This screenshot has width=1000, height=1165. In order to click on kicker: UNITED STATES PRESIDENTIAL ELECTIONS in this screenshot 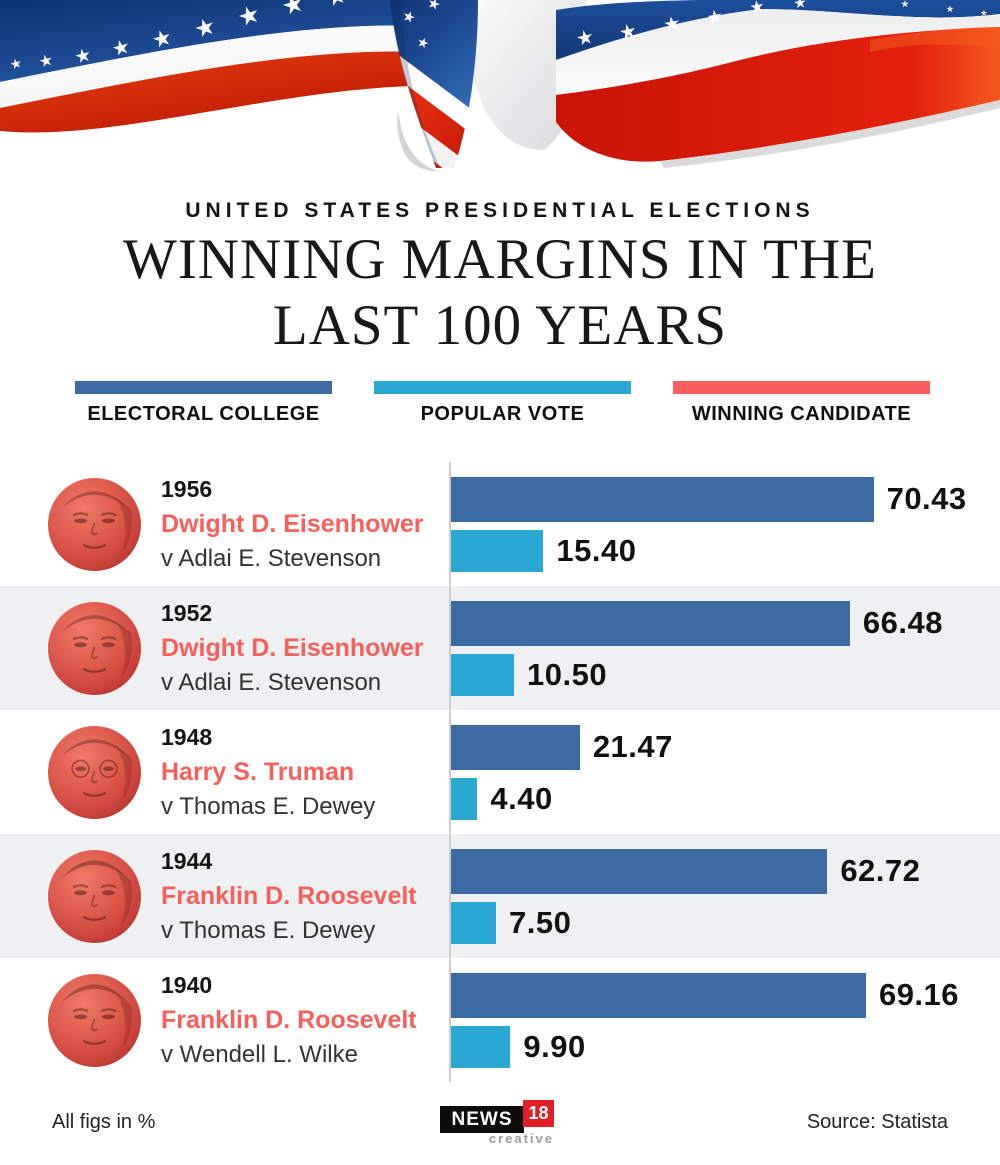, I will do `click(500, 210)`.